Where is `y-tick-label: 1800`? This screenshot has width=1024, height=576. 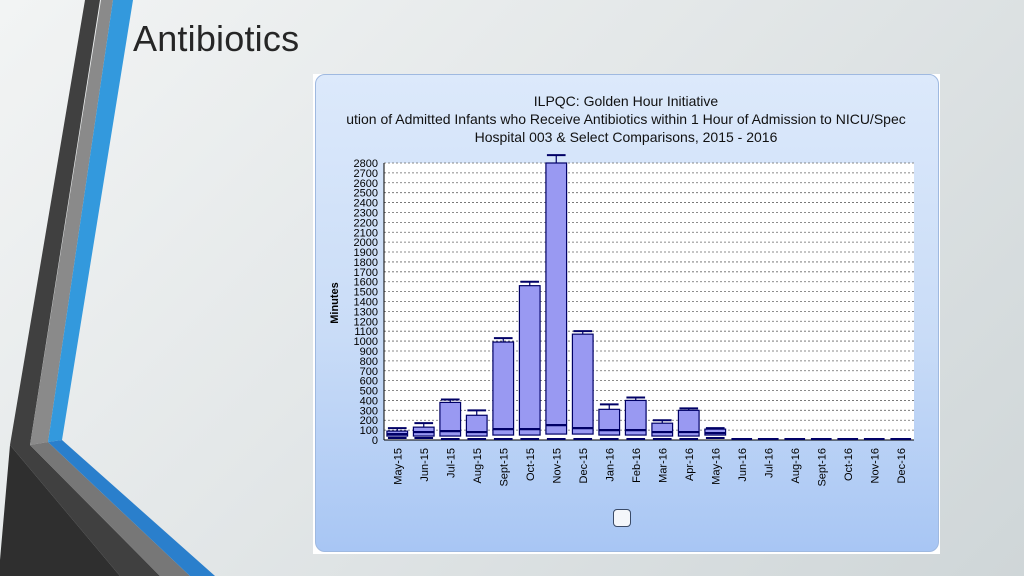 y-tick-label: 1800 is located at coordinates (366, 263).